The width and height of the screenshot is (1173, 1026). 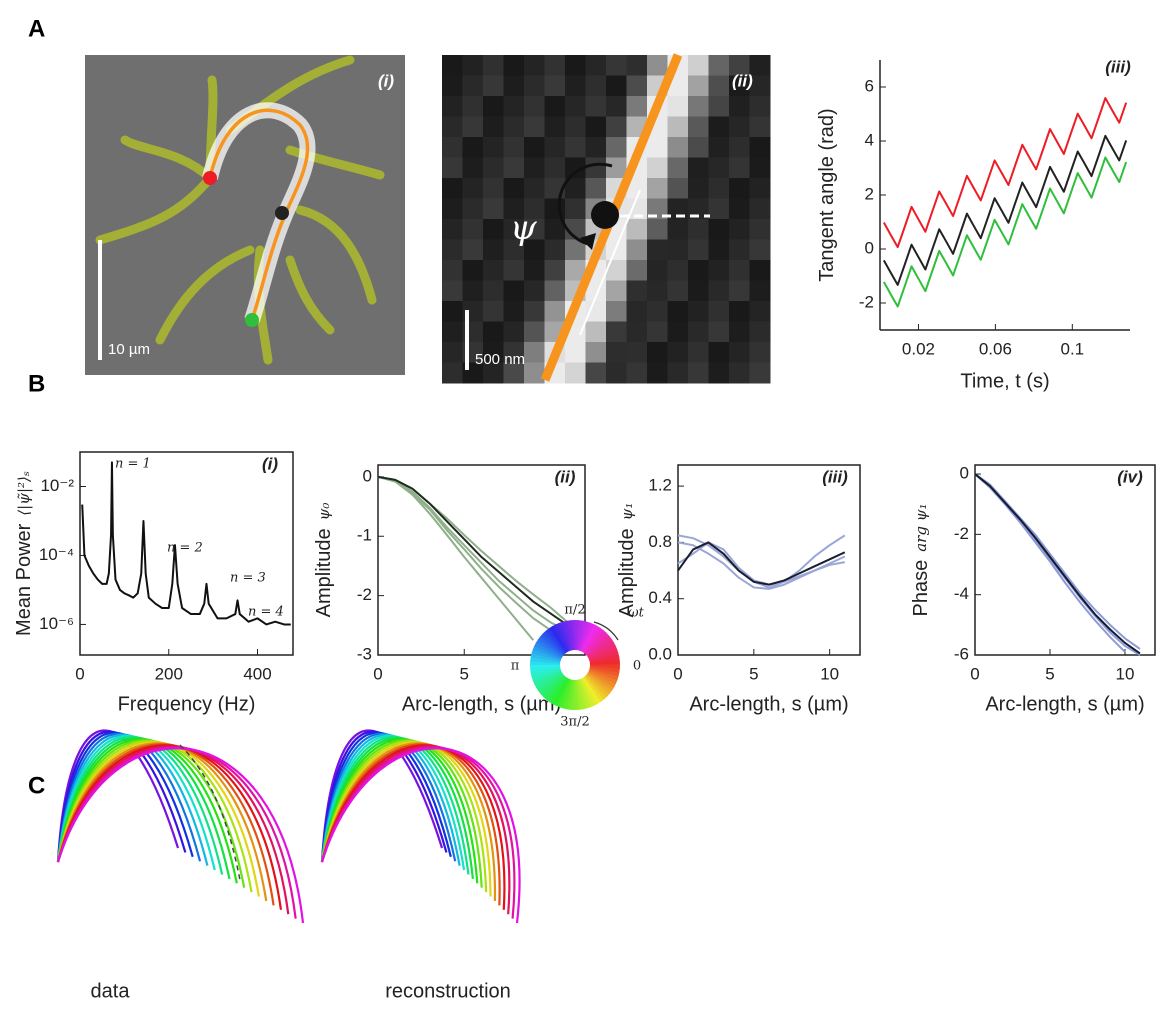 What do you see at coordinates (829, 673) in the screenshot?
I see `x-tick-label: 10` at bounding box center [829, 673].